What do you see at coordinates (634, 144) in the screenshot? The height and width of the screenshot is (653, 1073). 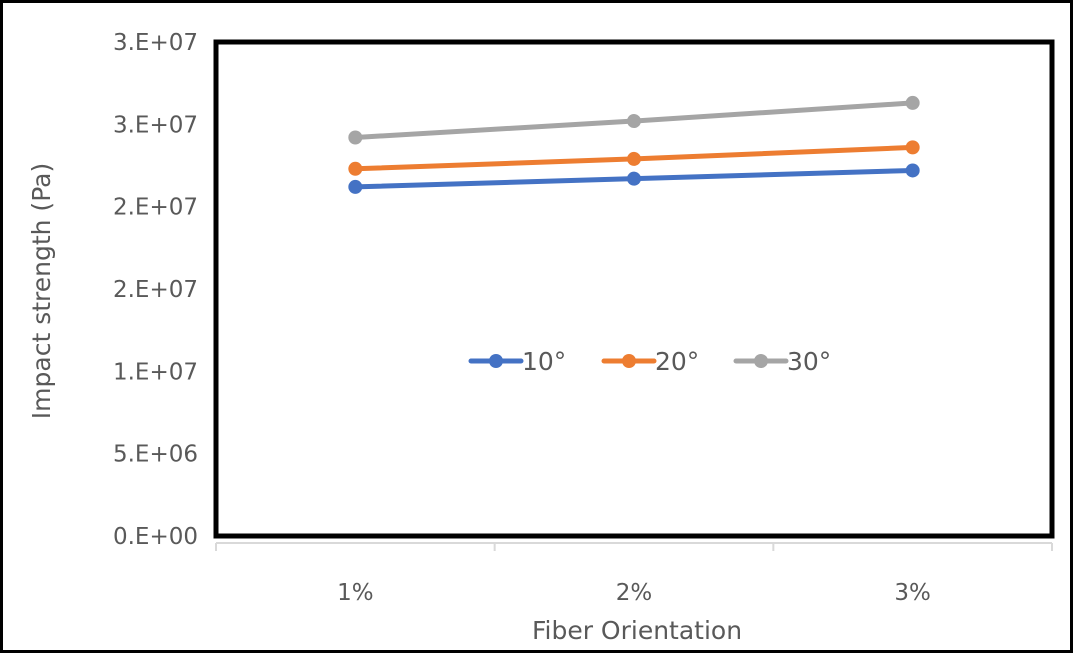 I see `series-layer` at bounding box center [634, 144].